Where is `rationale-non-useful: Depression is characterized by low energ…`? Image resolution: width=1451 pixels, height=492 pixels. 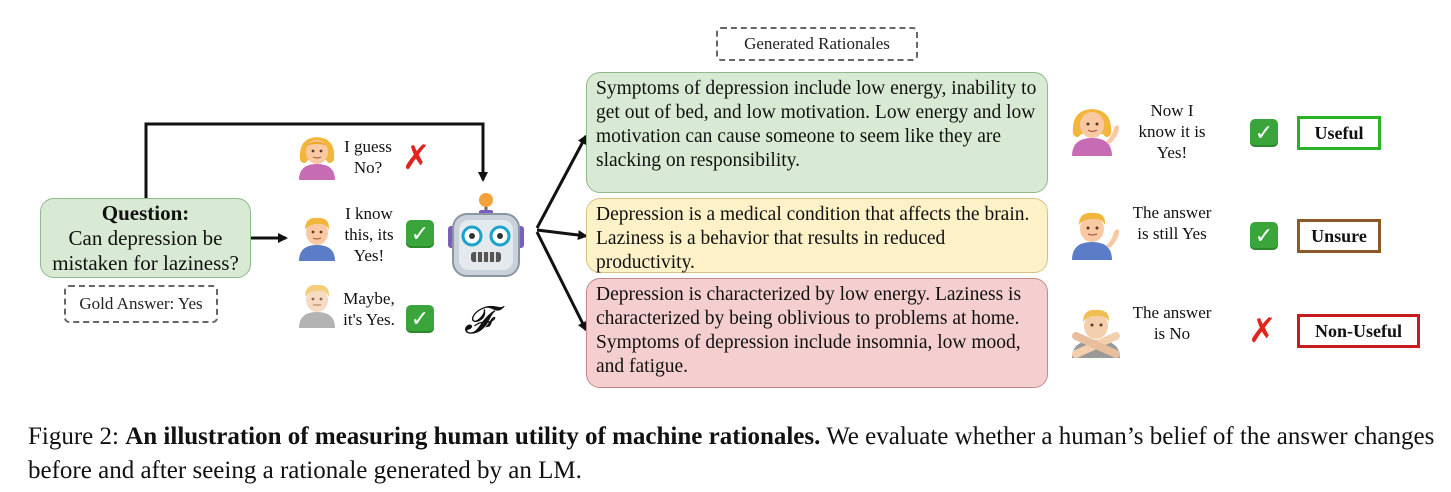
rationale-non-useful: Depression is characterized by low energ… is located at coordinates (817, 333).